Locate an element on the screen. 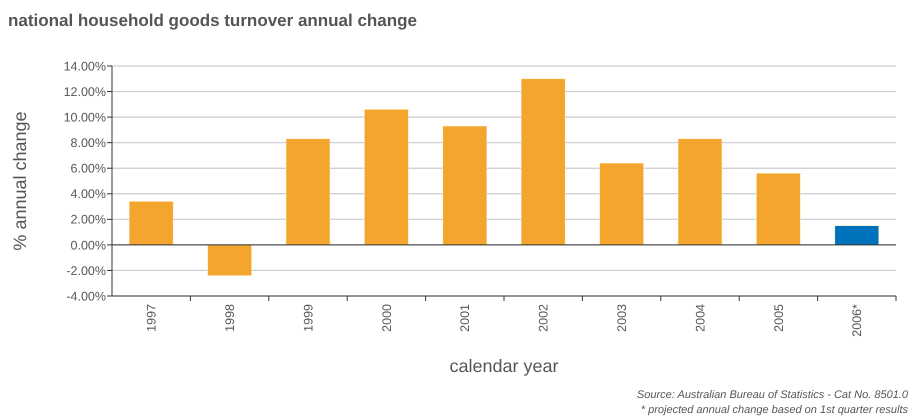 This screenshot has height=417, width=916. y-tick-label: 8.00% is located at coordinates (88, 143).